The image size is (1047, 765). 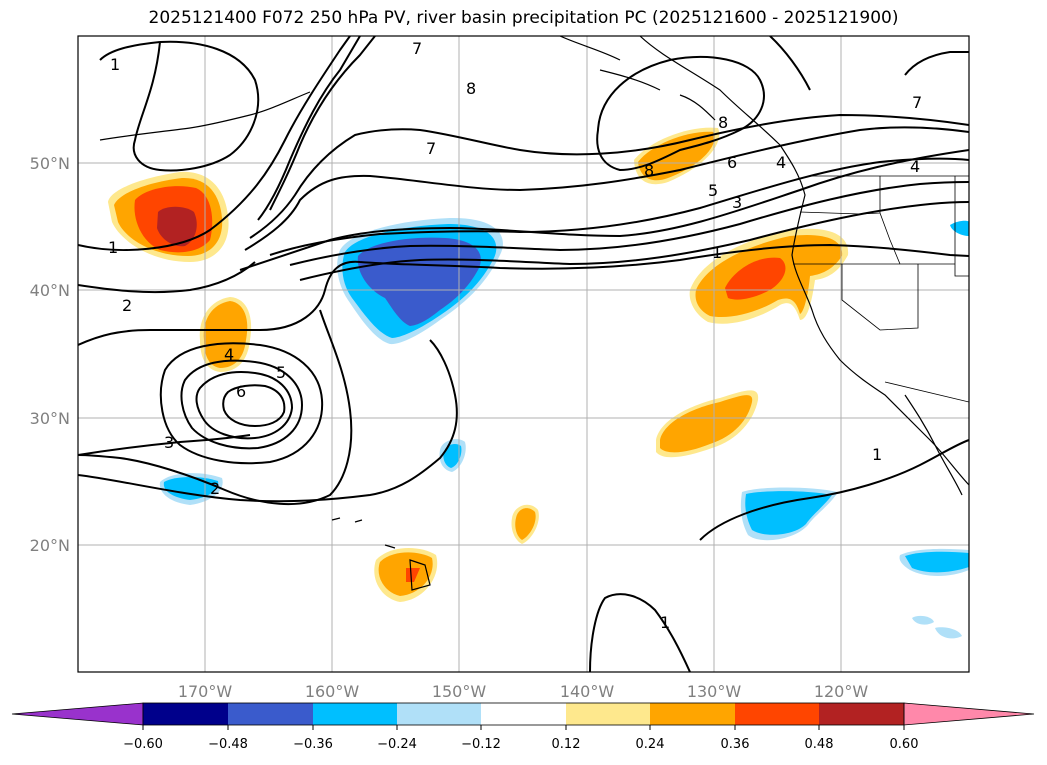 What do you see at coordinates (640, 632) in the screenshot?
I see `contour-1-sw-lower` at bounding box center [640, 632].